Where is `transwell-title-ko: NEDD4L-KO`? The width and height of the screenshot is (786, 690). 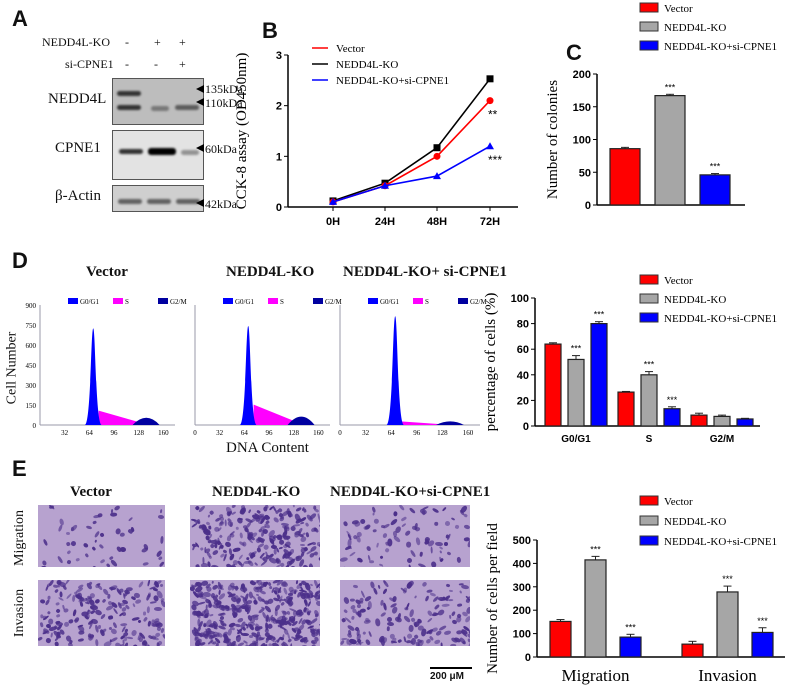
transwell-title-ko: NEDD4L-KO is located at coordinates (256, 492).